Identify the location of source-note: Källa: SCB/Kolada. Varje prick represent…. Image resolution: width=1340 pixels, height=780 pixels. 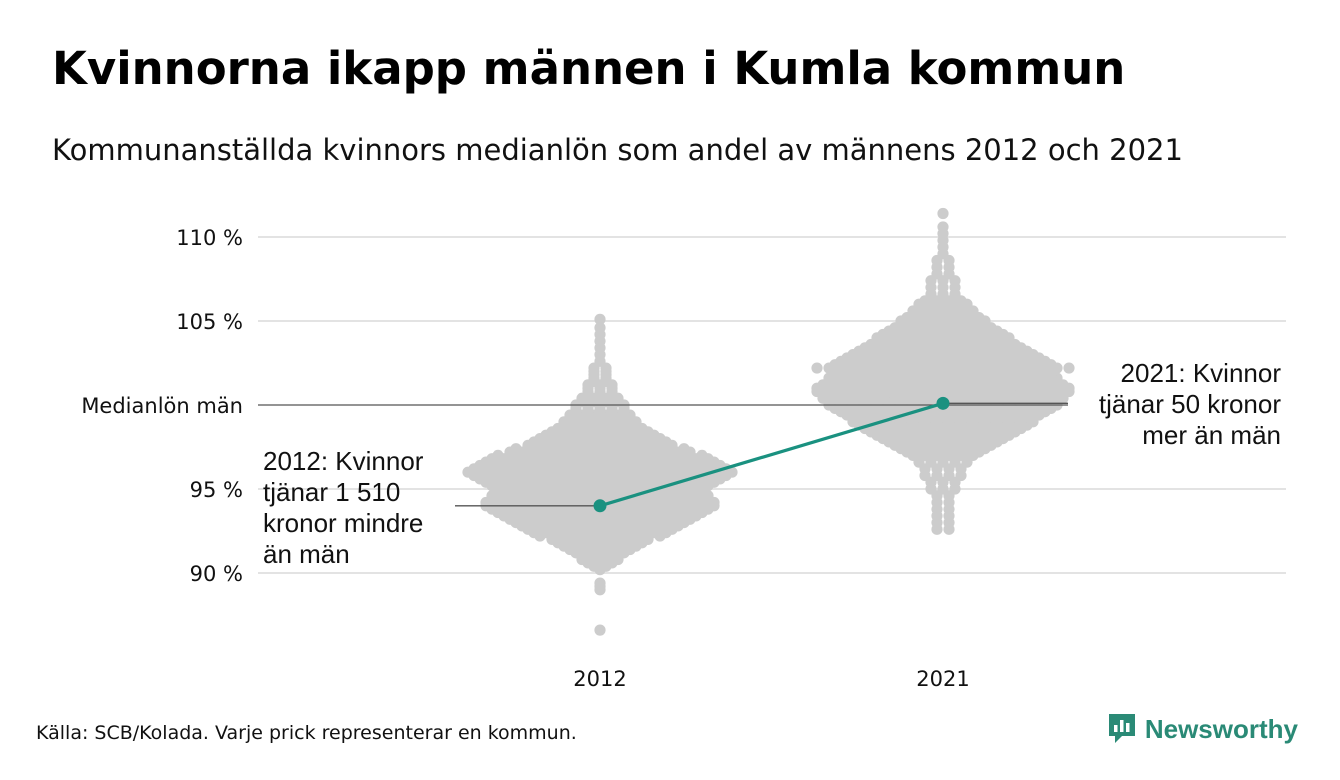
(306, 733).